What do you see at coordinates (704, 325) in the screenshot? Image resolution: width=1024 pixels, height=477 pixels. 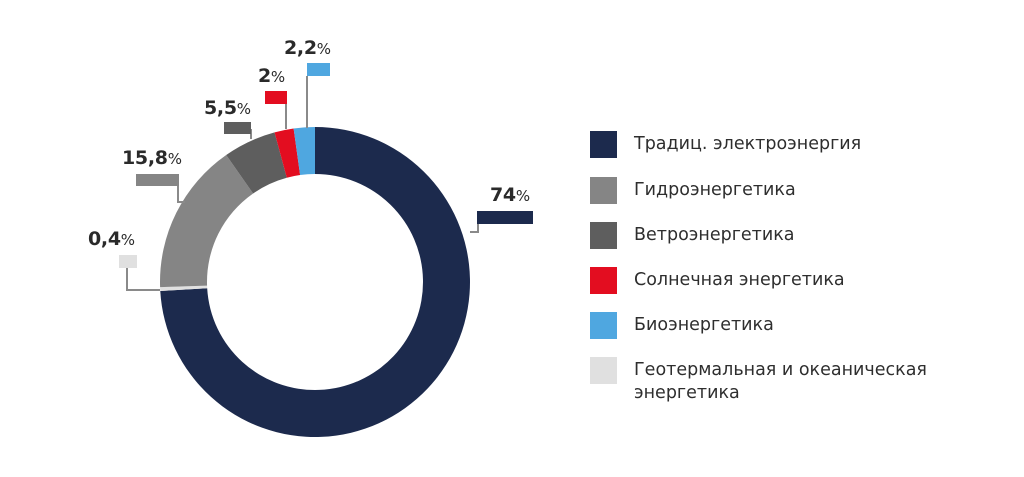 I see `legend-label-bio: Биоэнергетика` at bounding box center [704, 325].